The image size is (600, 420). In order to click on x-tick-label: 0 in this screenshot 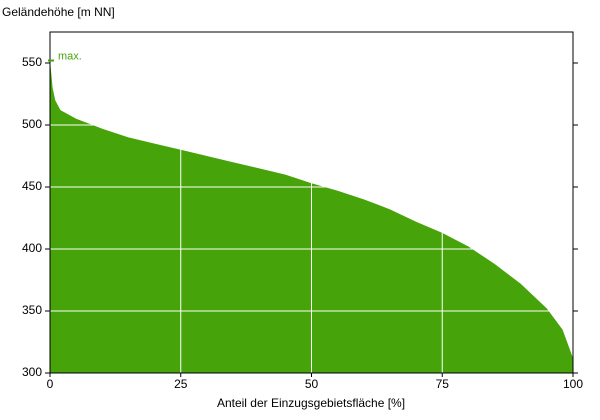, I will do `click(50, 384)`.